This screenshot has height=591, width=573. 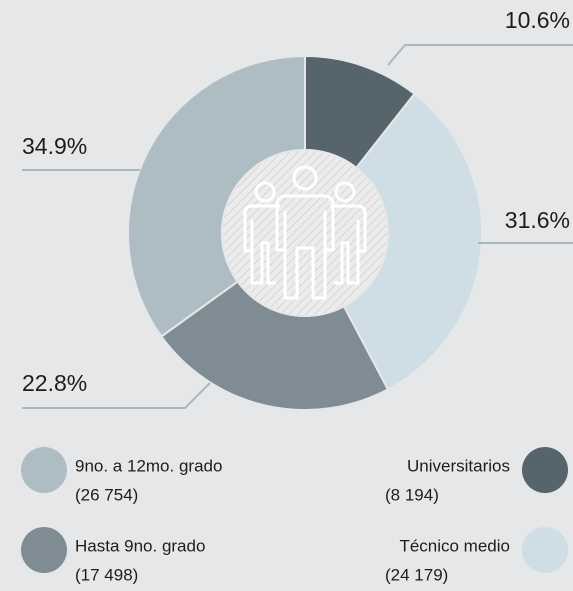 What do you see at coordinates (416, 574) in the screenshot?
I see `legend-count: (24 179)` at bounding box center [416, 574].